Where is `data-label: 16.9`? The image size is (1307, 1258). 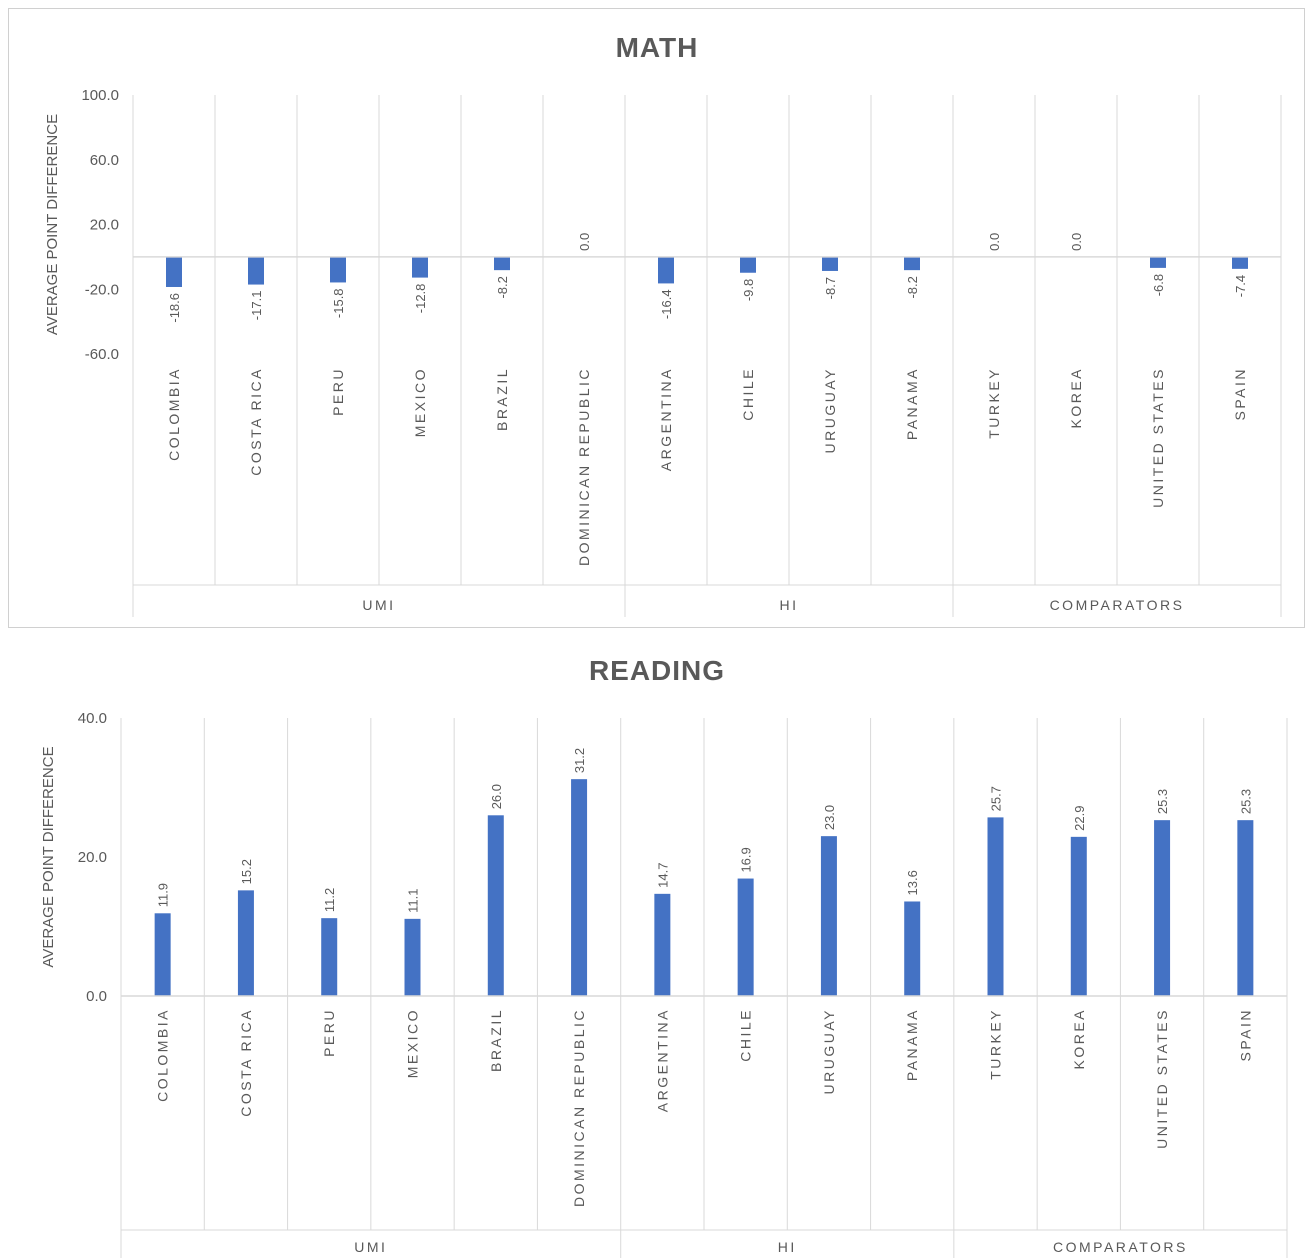
data-label: 16.9 is located at coordinates (746, 859).